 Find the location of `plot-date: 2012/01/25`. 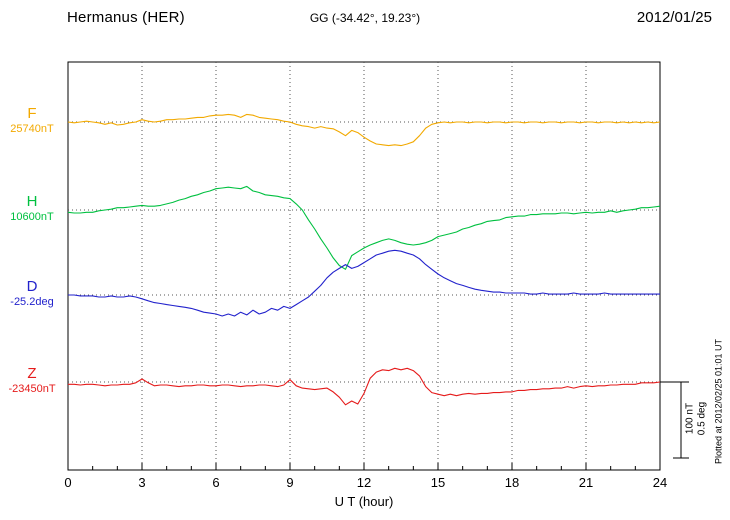

plot-date: 2012/01/25 is located at coordinates (674, 17).